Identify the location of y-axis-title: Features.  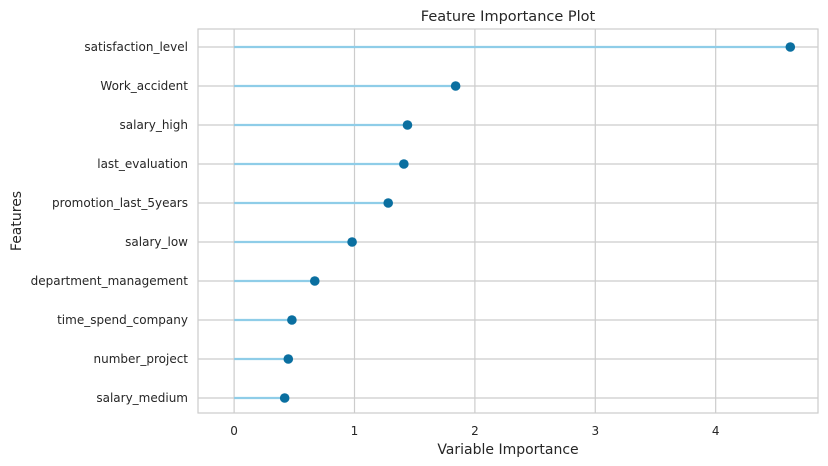
(17, 221).